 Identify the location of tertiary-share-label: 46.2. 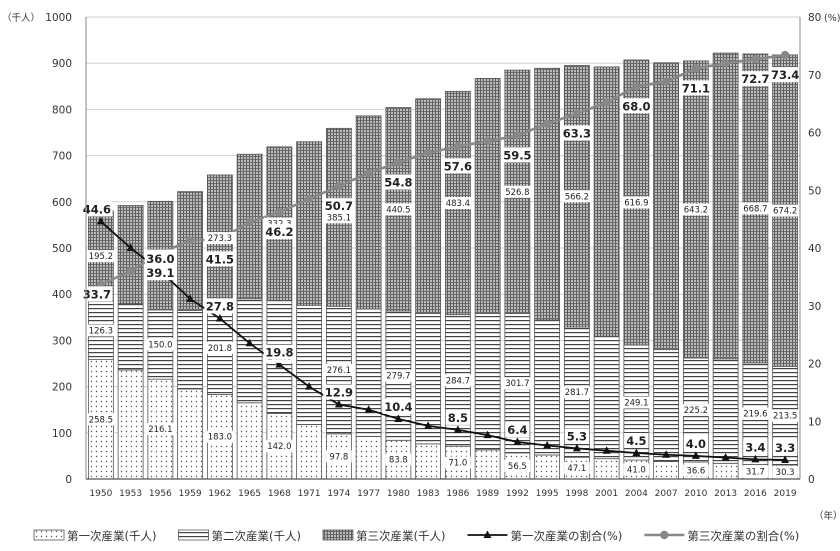
(279, 232).